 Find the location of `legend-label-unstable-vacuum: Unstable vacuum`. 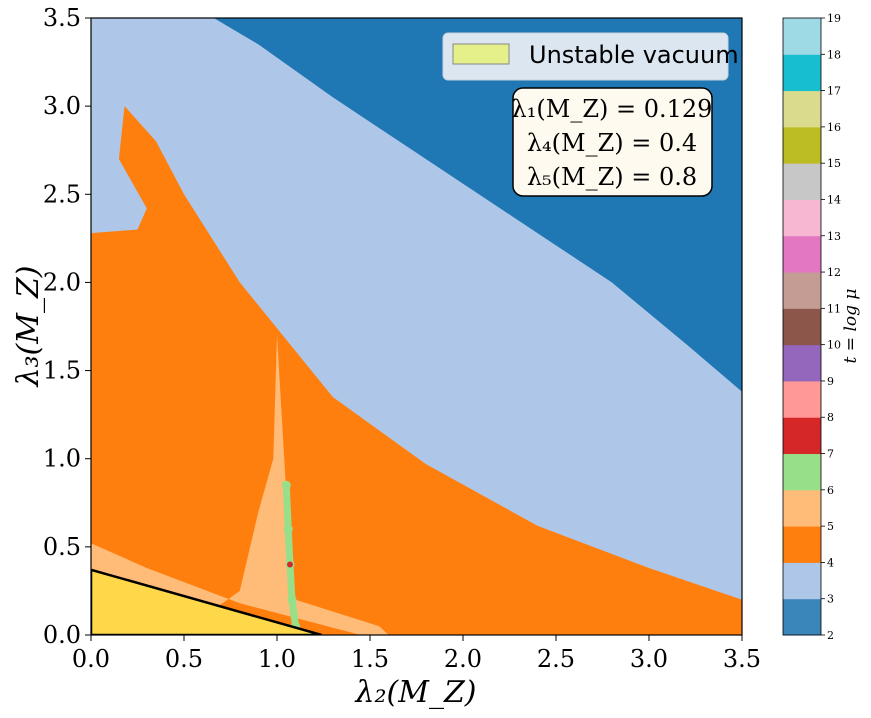

legend-label-unstable-vacuum: Unstable vacuum is located at coordinates (634, 55).